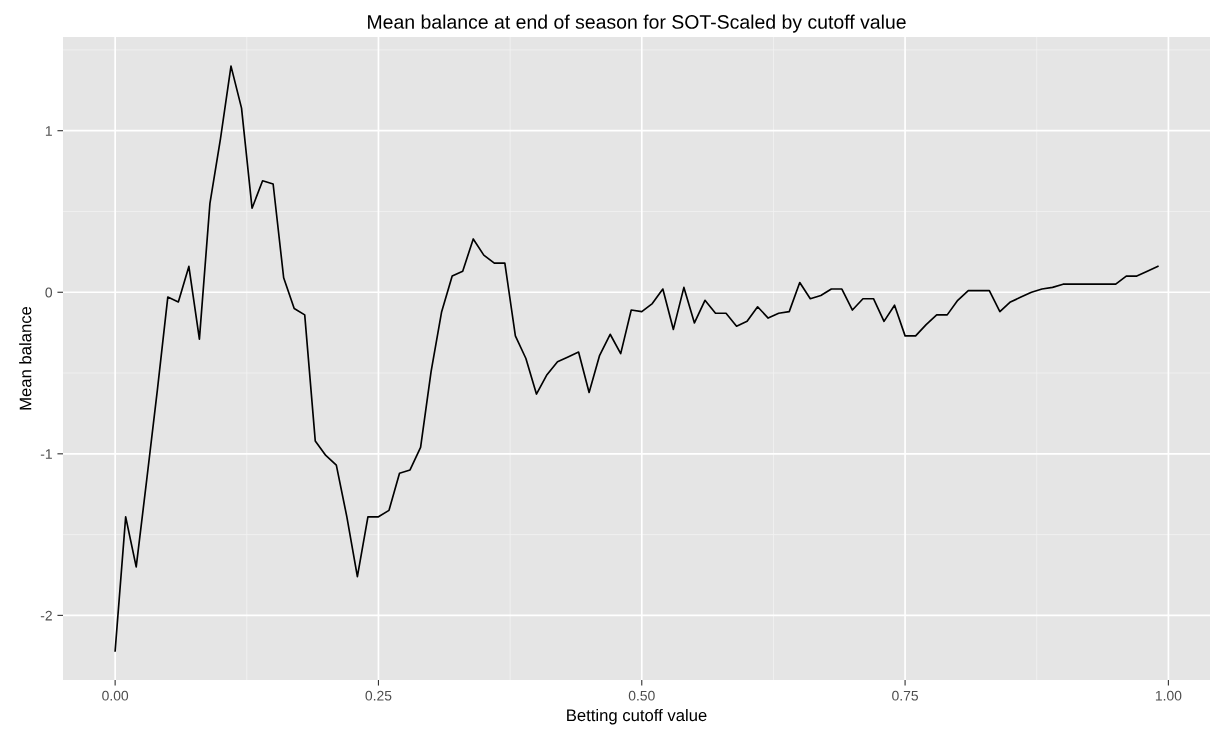 The width and height of the screenshot is (1213, 744). Describe the element at coordinates (641, 695) in the screenshot. I see `x-tick-label: 0.50` at that location.